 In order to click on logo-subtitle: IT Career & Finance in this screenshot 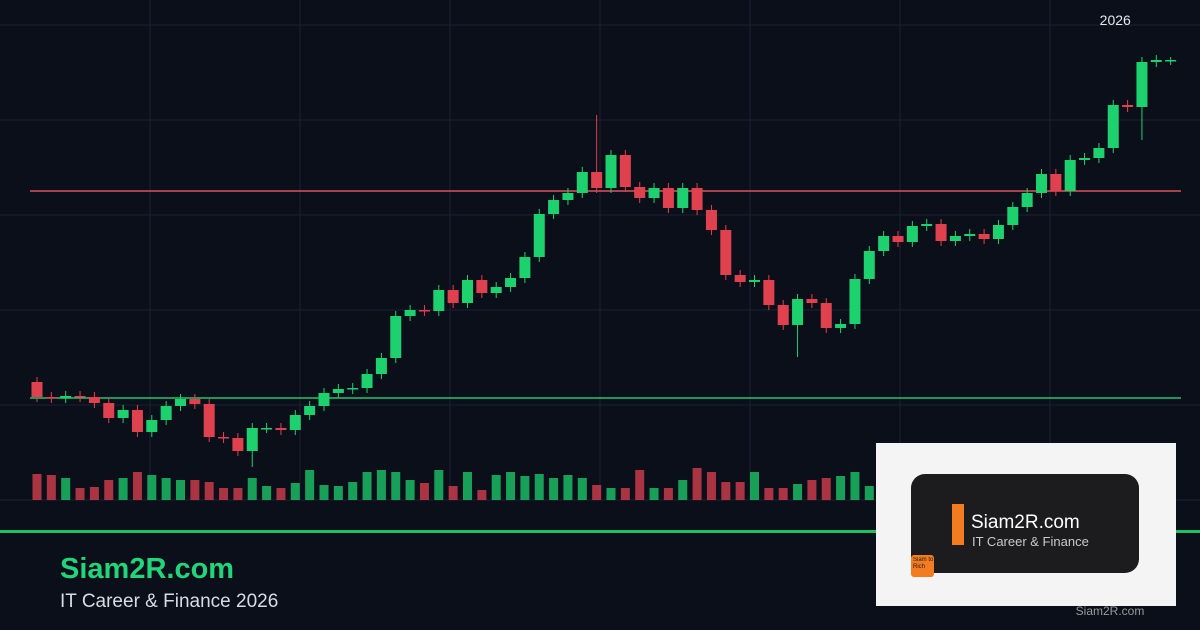, I will do `click(1030, 541)`.